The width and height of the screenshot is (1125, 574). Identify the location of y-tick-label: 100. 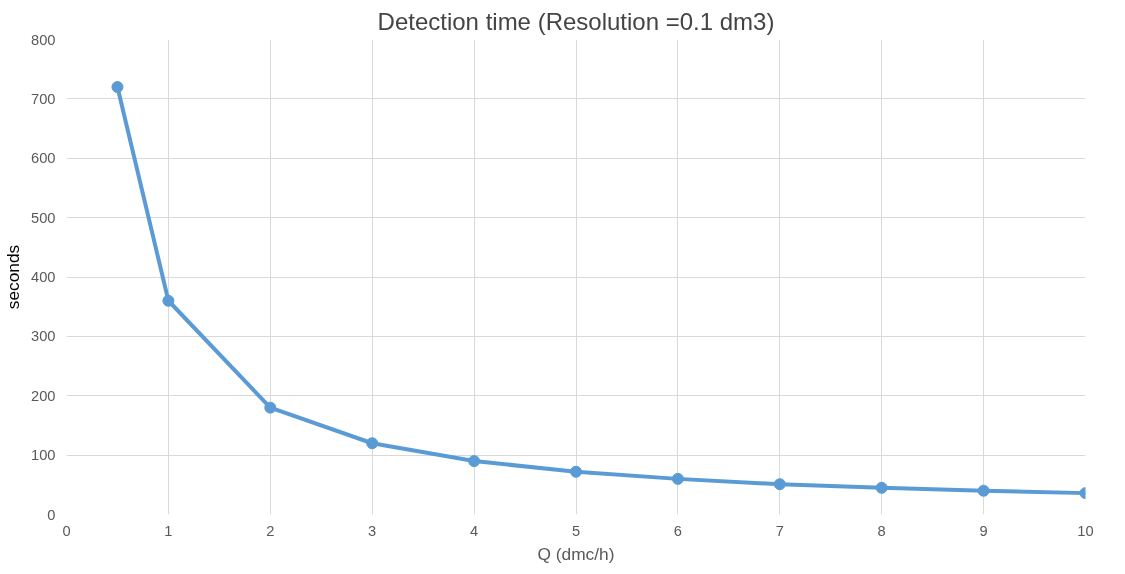
(43, 455).